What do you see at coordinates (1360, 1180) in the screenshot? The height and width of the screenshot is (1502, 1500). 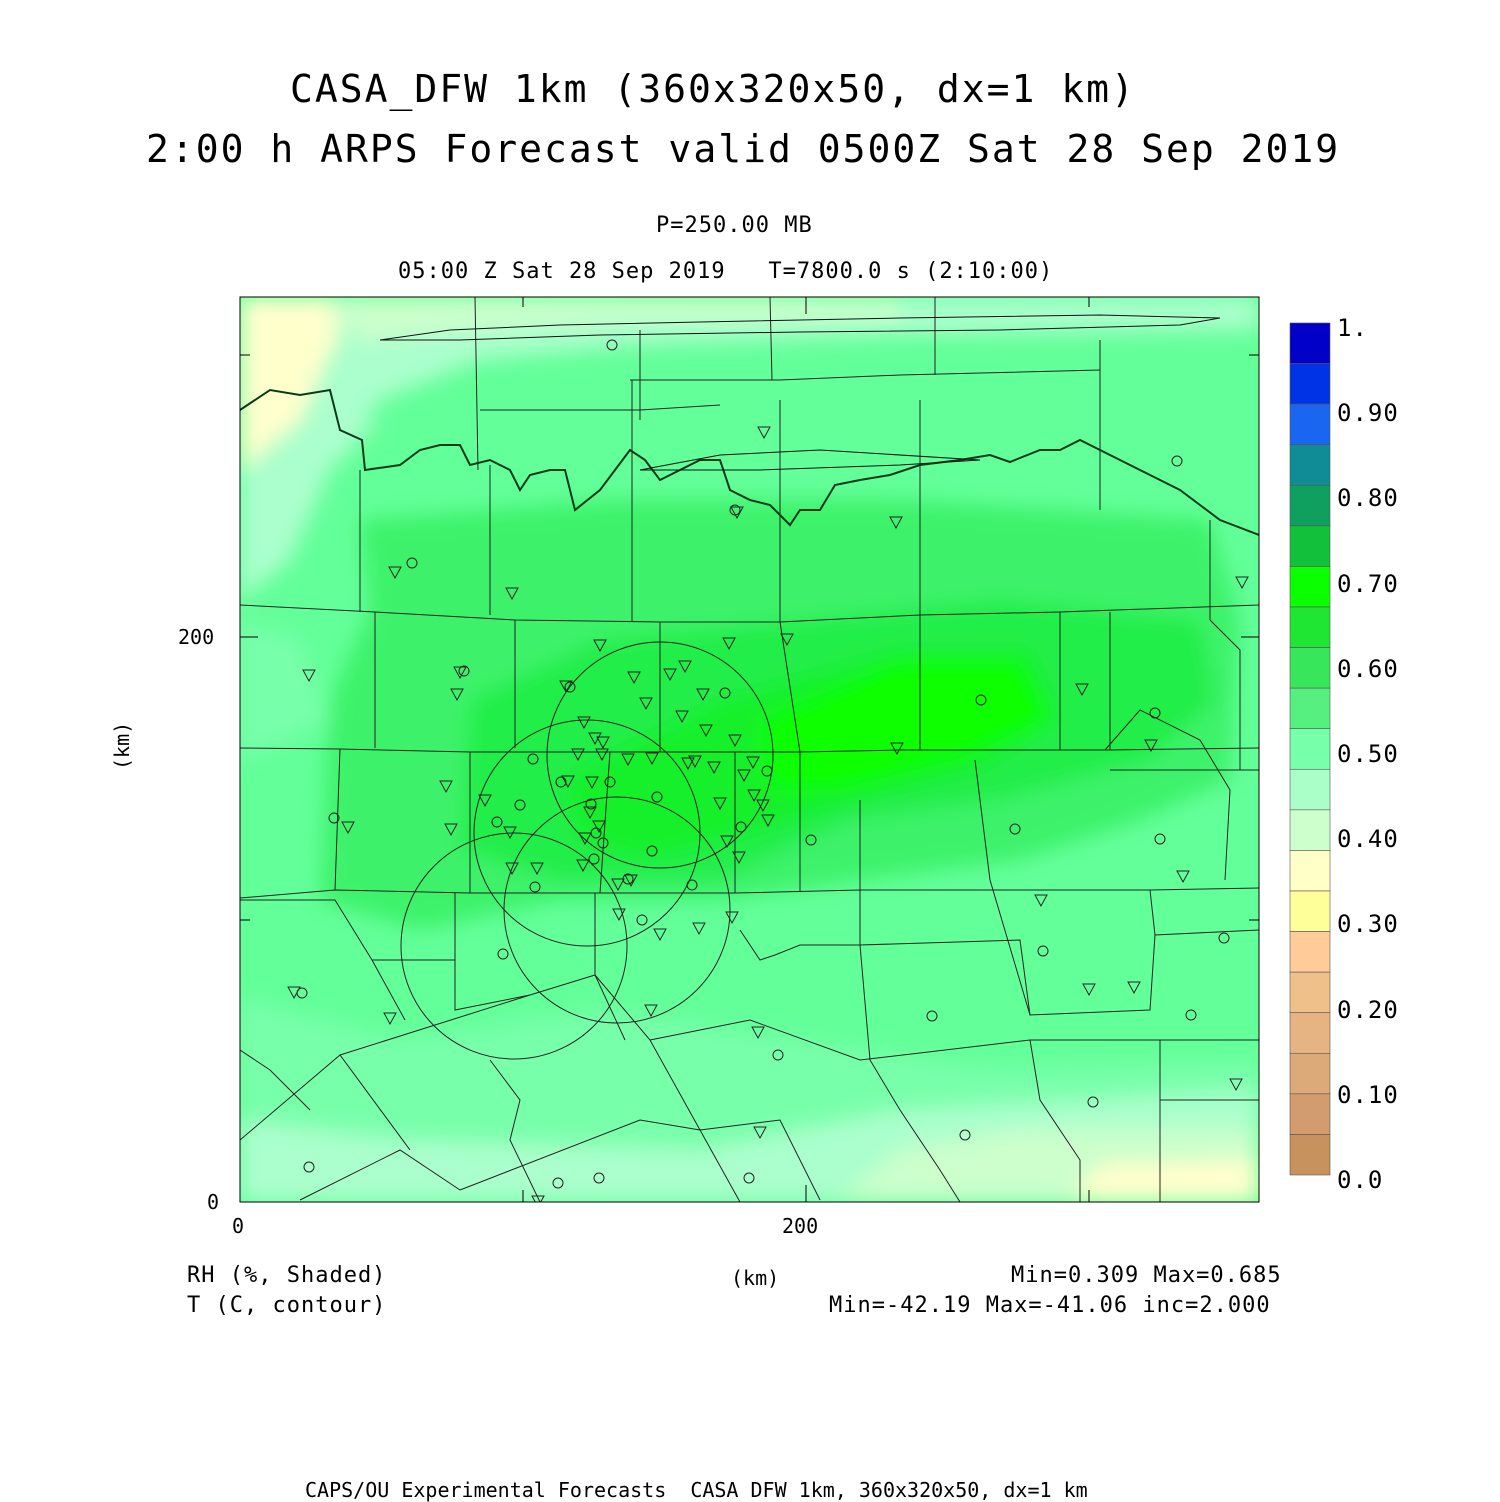 I see `colorbar-label: 0.0` at bounding box center [1360, 1180].